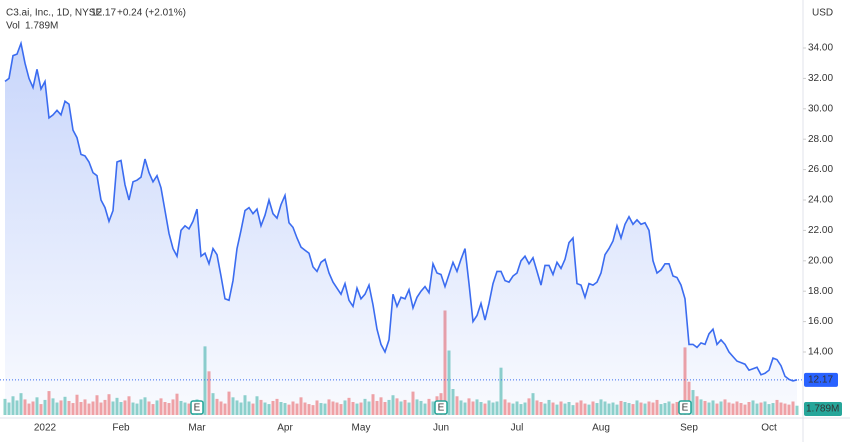 The width and height of the screenshot is (850, 442). Describe the element at coordinates (45, 428) in the screenshot. I see `x-tick-label: 2022` at that location.